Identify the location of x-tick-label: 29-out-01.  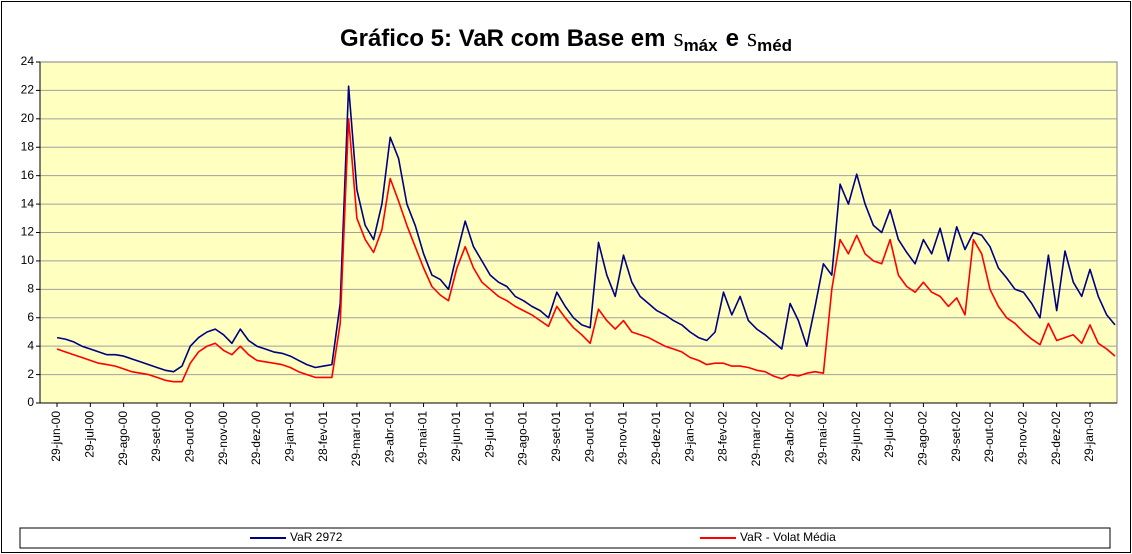
(589, 437).